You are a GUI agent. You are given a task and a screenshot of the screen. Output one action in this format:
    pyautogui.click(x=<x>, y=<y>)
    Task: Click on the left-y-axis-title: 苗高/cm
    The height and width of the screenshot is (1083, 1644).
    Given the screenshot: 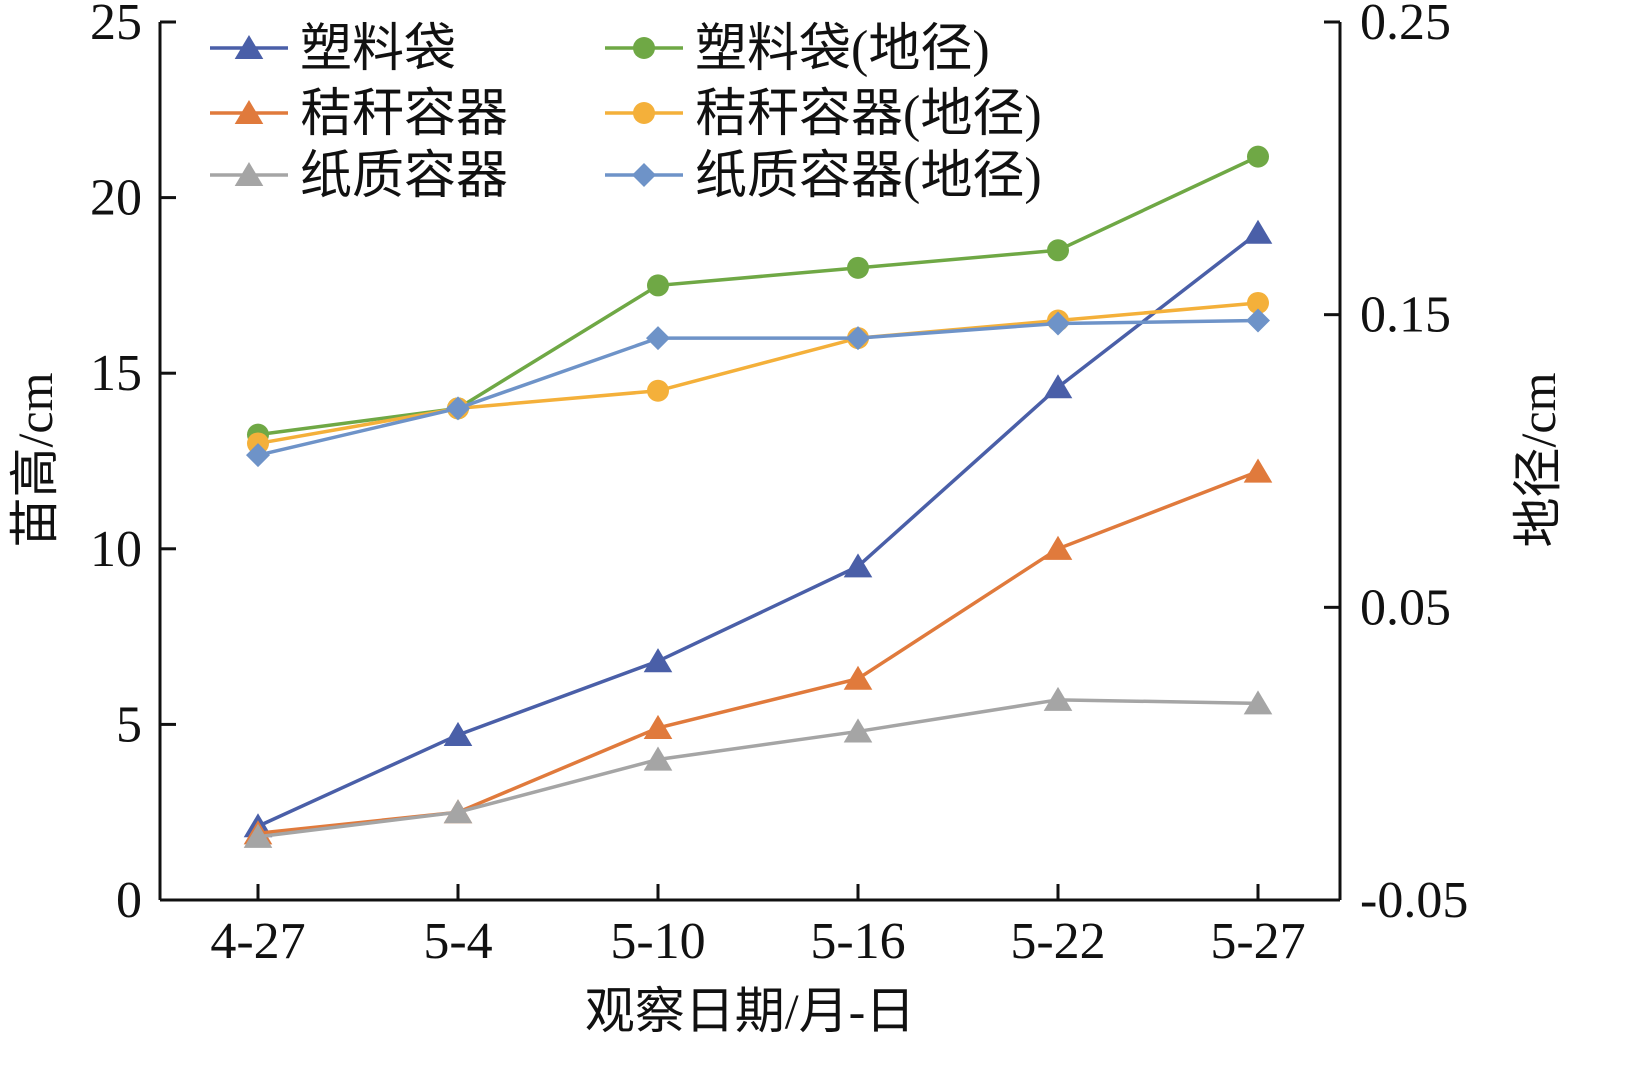 What is the action you would take?
    pyautogui.click(x=35, y=459)
    